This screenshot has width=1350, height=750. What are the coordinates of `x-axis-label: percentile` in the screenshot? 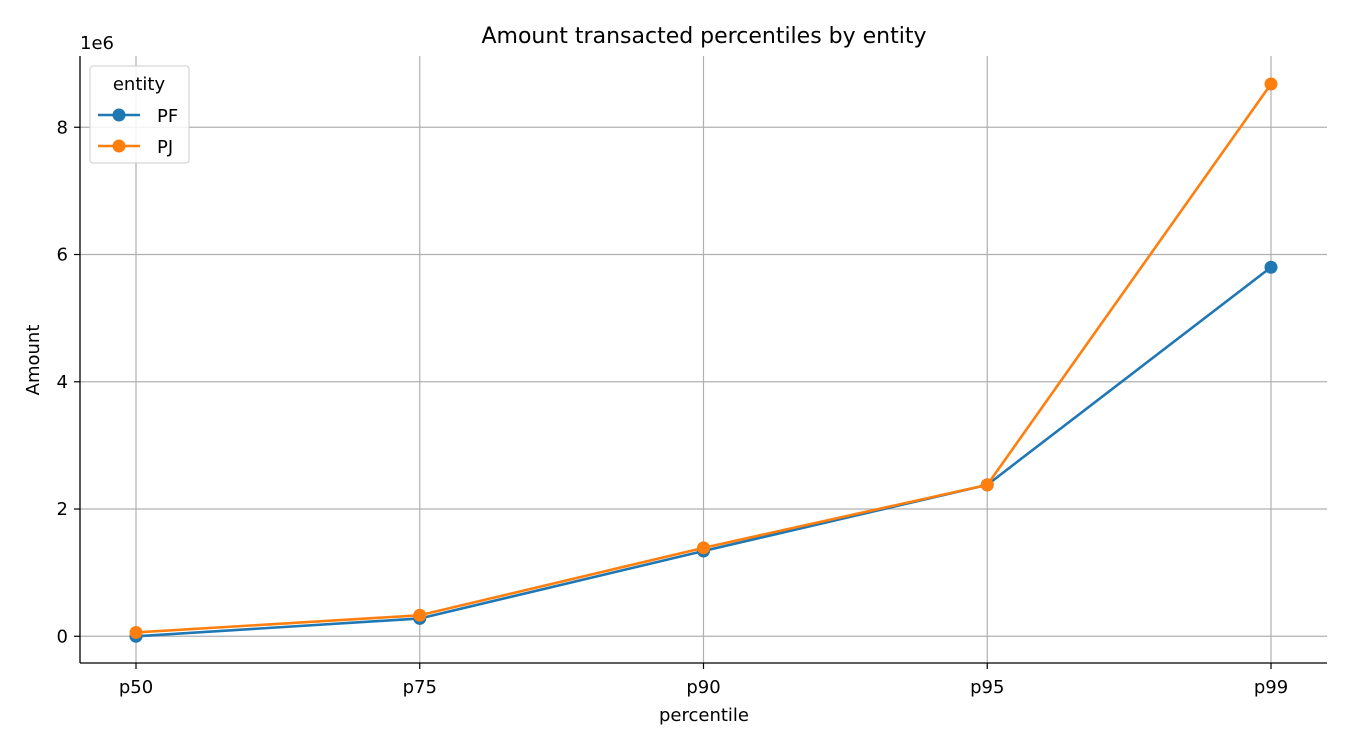 It's located at (704, 715).